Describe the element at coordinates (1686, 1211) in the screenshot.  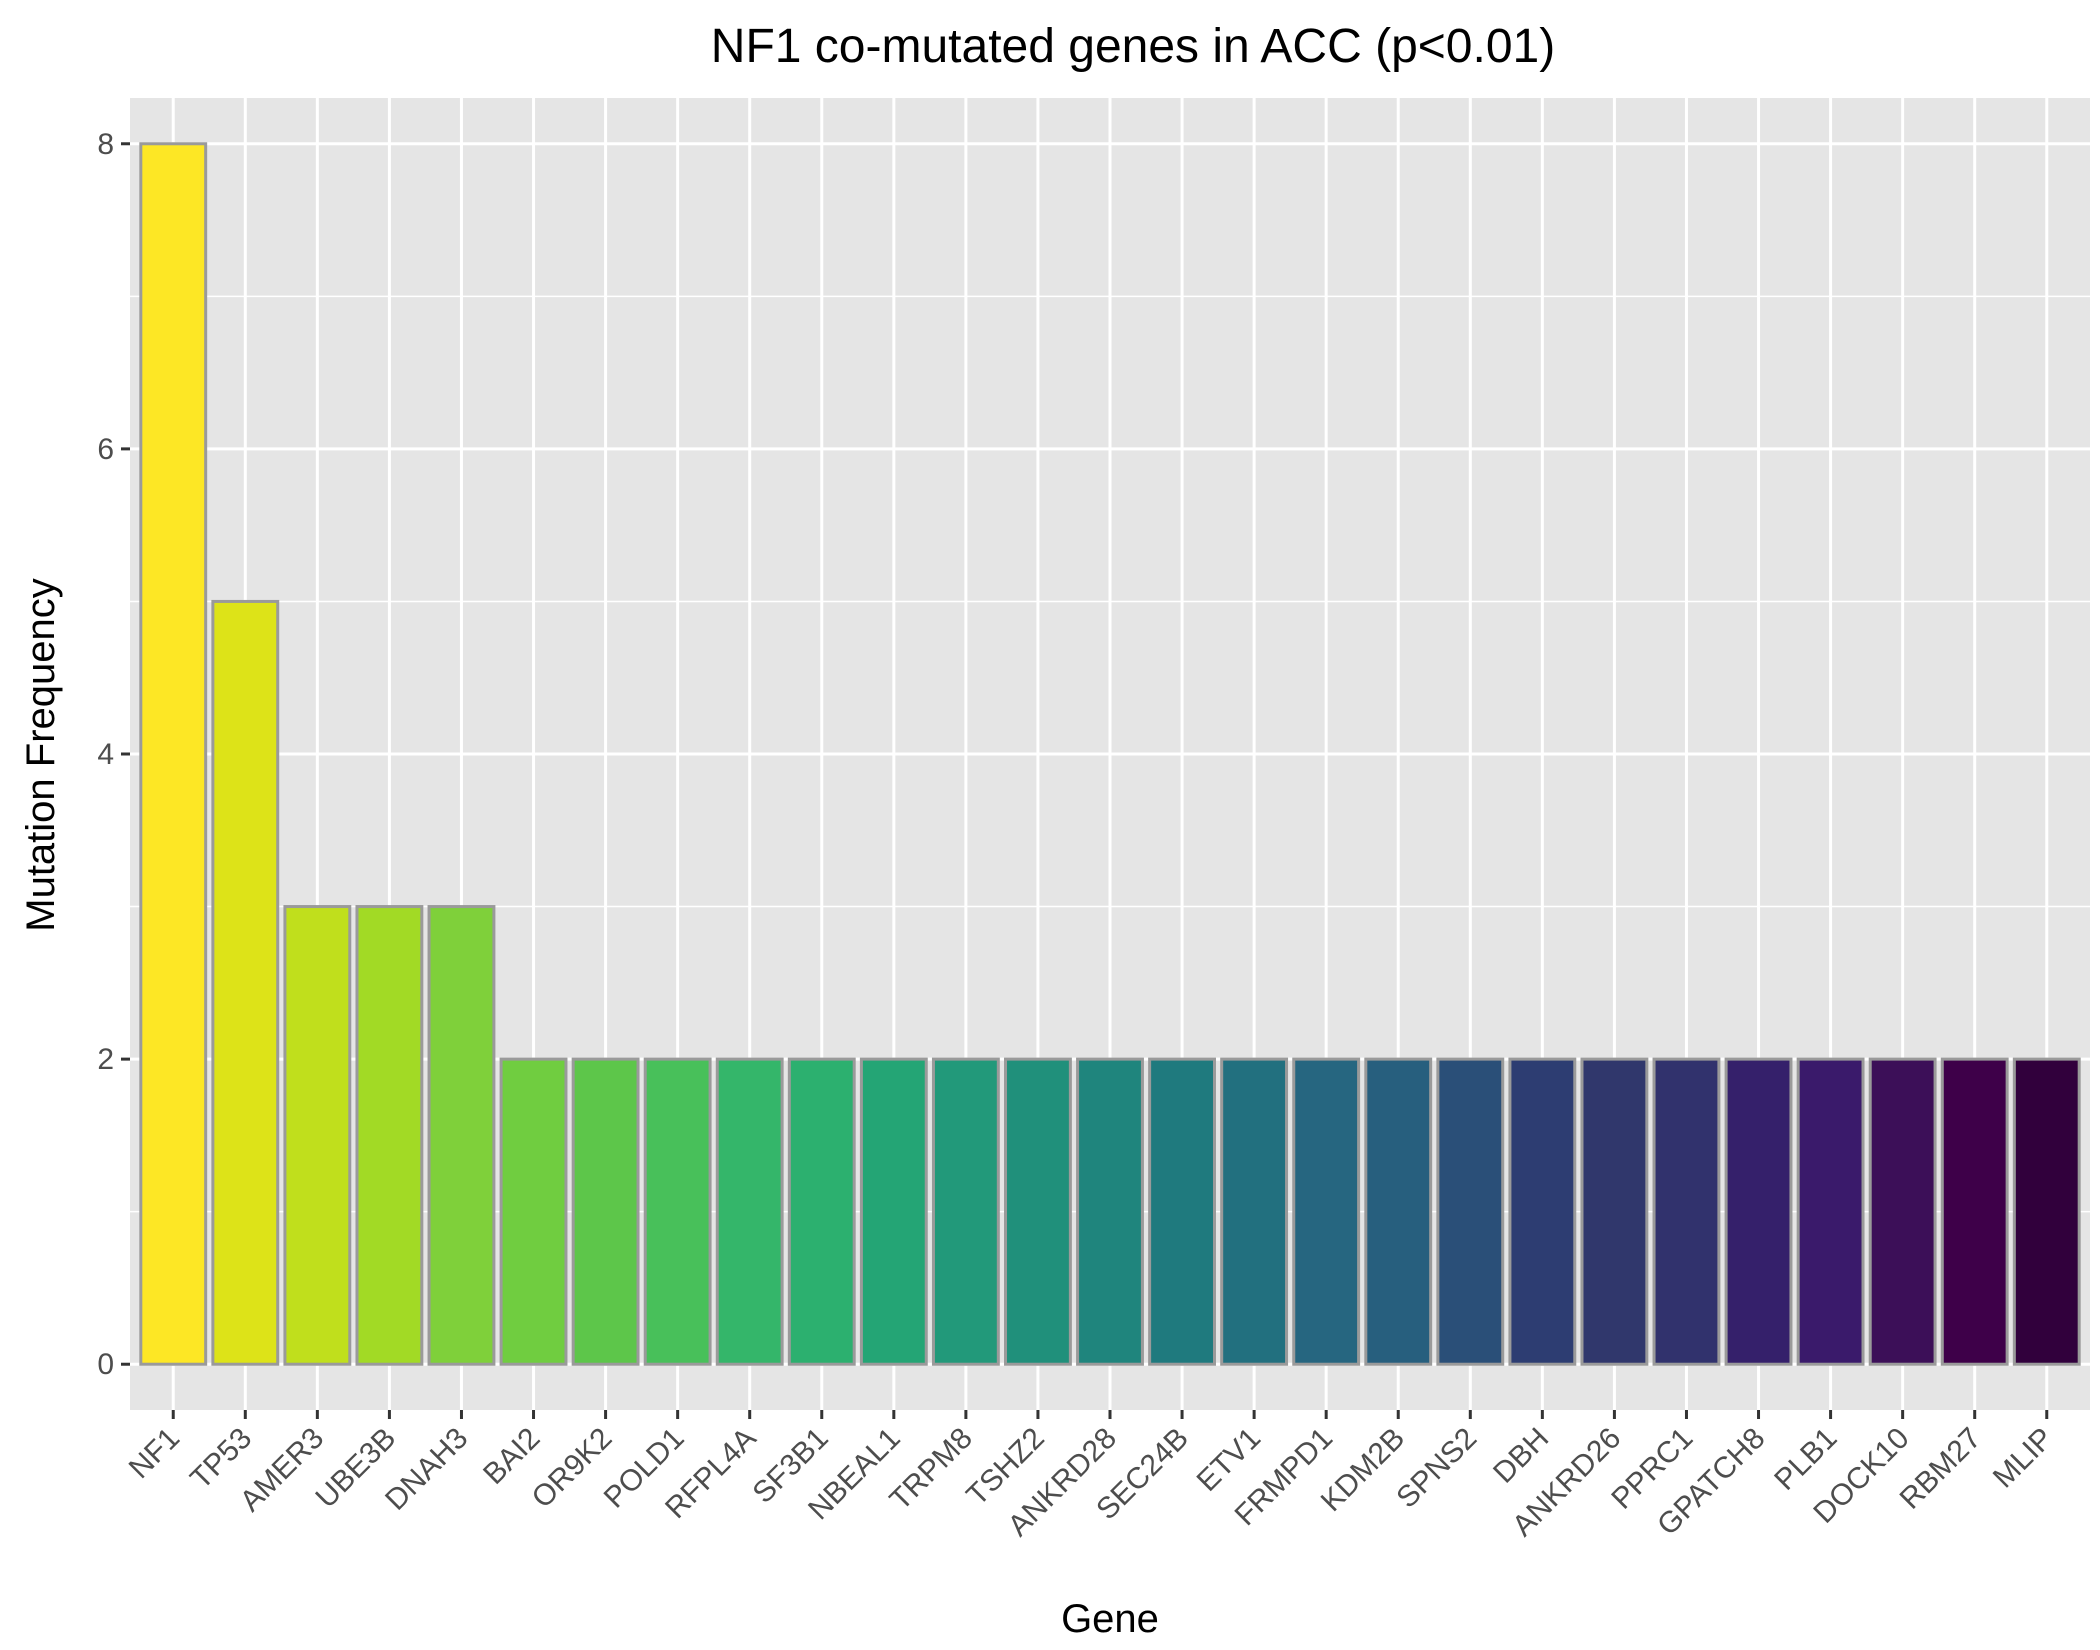
I see `bar-pprc1` at that location.